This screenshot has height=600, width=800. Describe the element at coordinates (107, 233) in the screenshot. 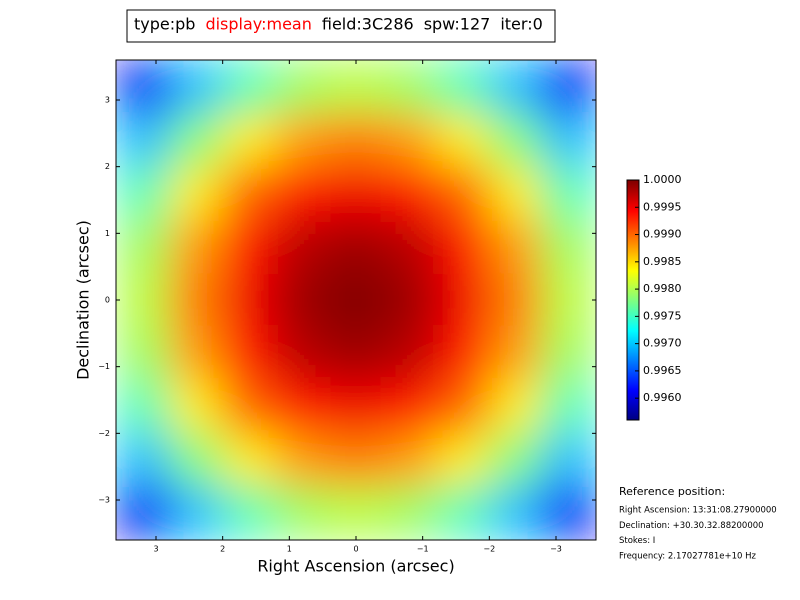

I see `y-tick-label: 1` at that location.